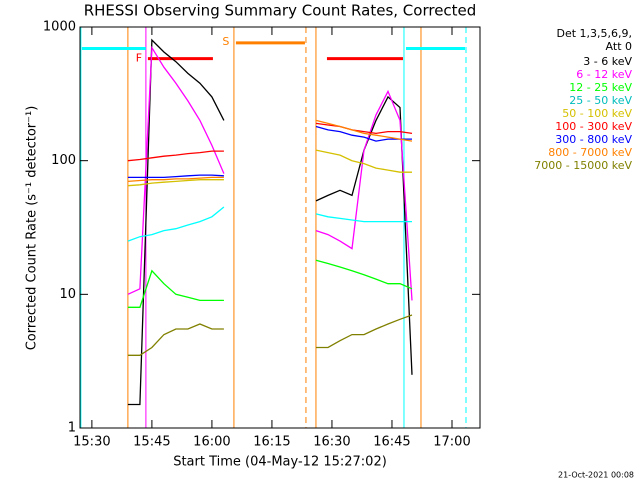 The width and height of the screenshot is (640, 480). What do you see at coordinates (139, 58) in the screenshot?
I see `flag-label: F` at bounding box center [139, 58].